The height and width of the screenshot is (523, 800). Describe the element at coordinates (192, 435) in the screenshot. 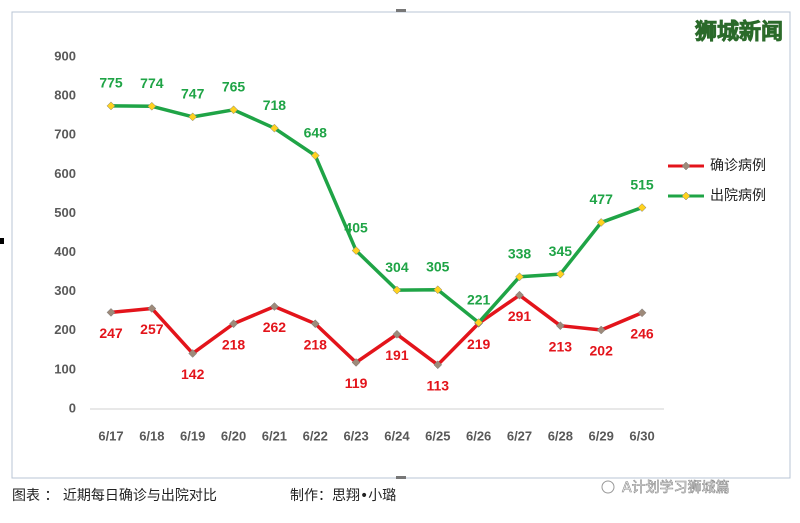

I see `x-tick-label: 6/19` at that location.